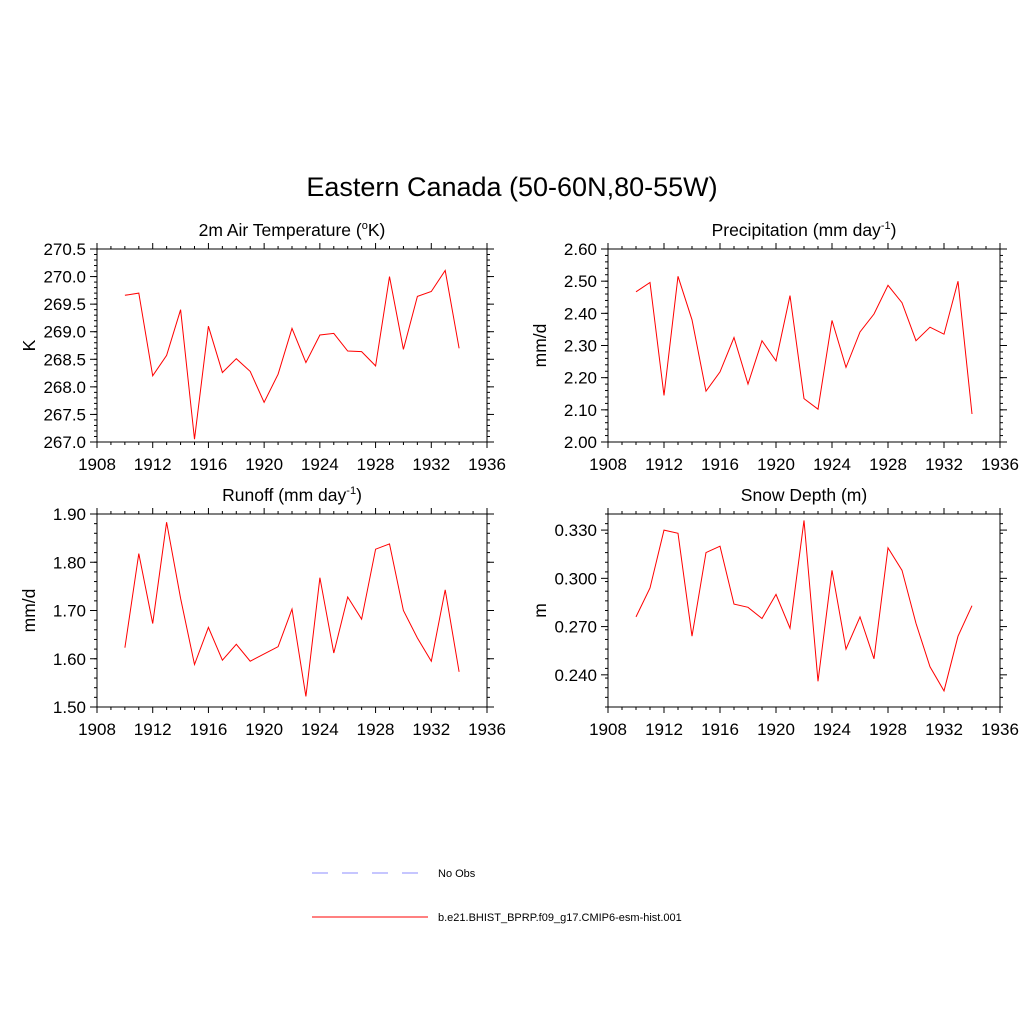 The image size is (1024, 1024). I want to click on runoff-ytick-label: 1.60, so click(69, 659).